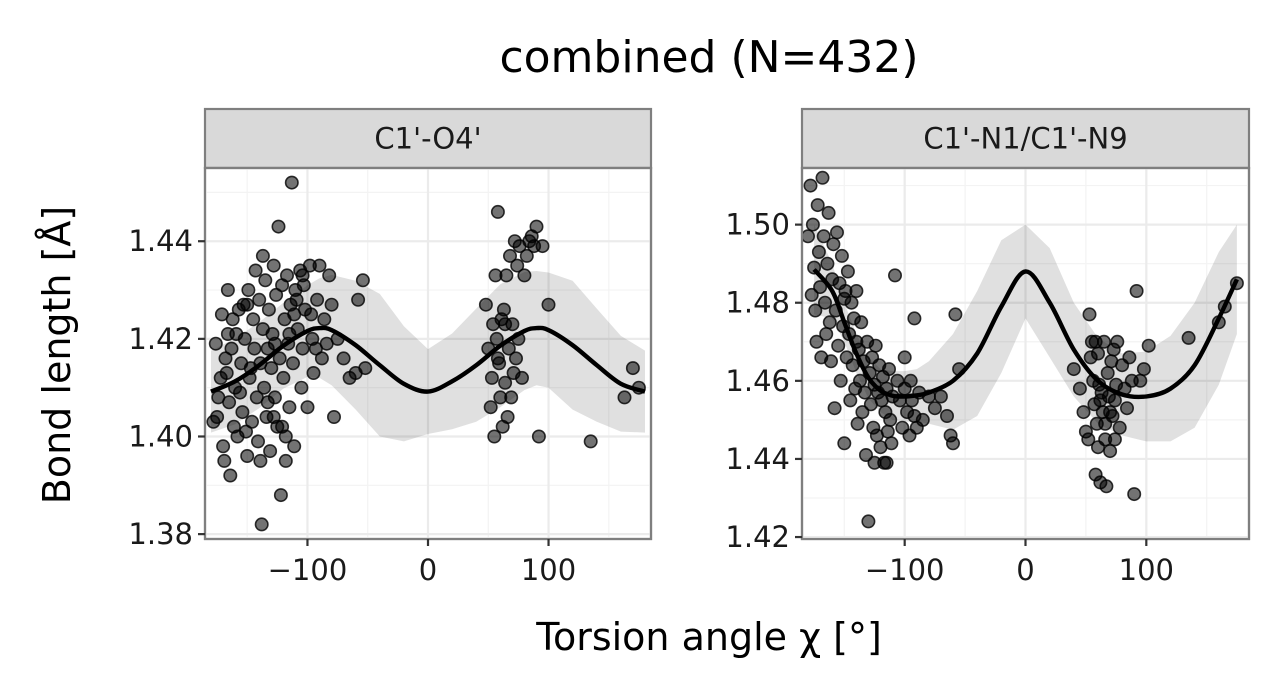  What do you see at coordinates (757, 381) in the screenshot?
I see `y-tick-label: 1.46` at bounding box center [757, 381].